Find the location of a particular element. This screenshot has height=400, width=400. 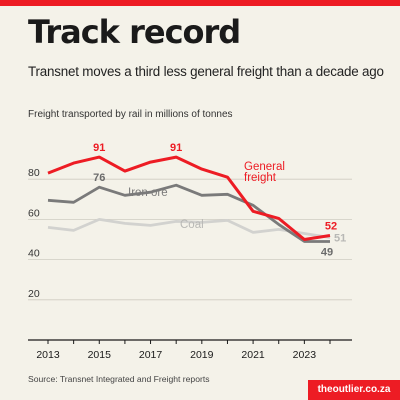

x-tick-label-2017: 2017 is located at coordinates (151, 355).